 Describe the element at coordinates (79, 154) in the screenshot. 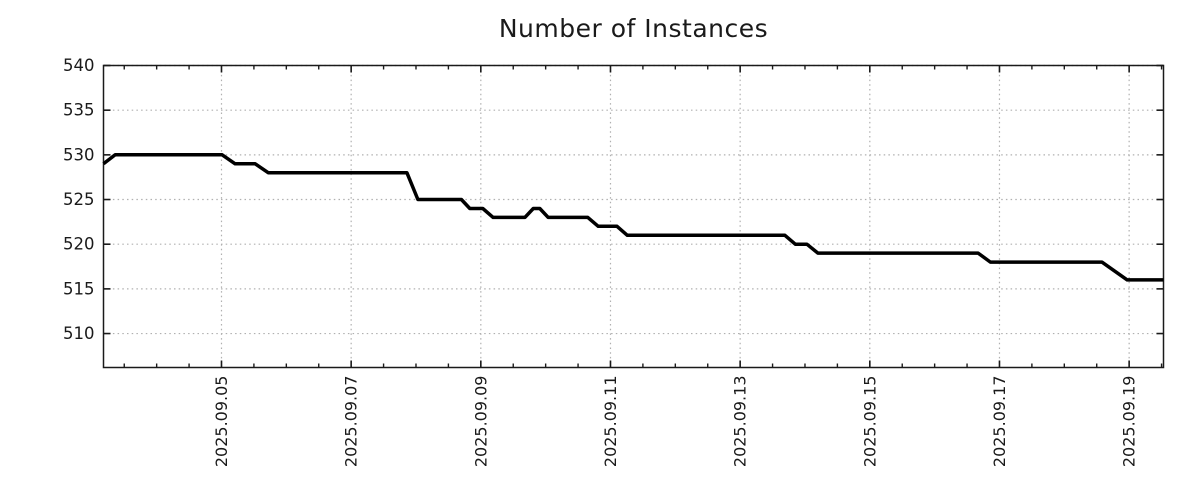

I see `y-tick-label: 530` at that location.